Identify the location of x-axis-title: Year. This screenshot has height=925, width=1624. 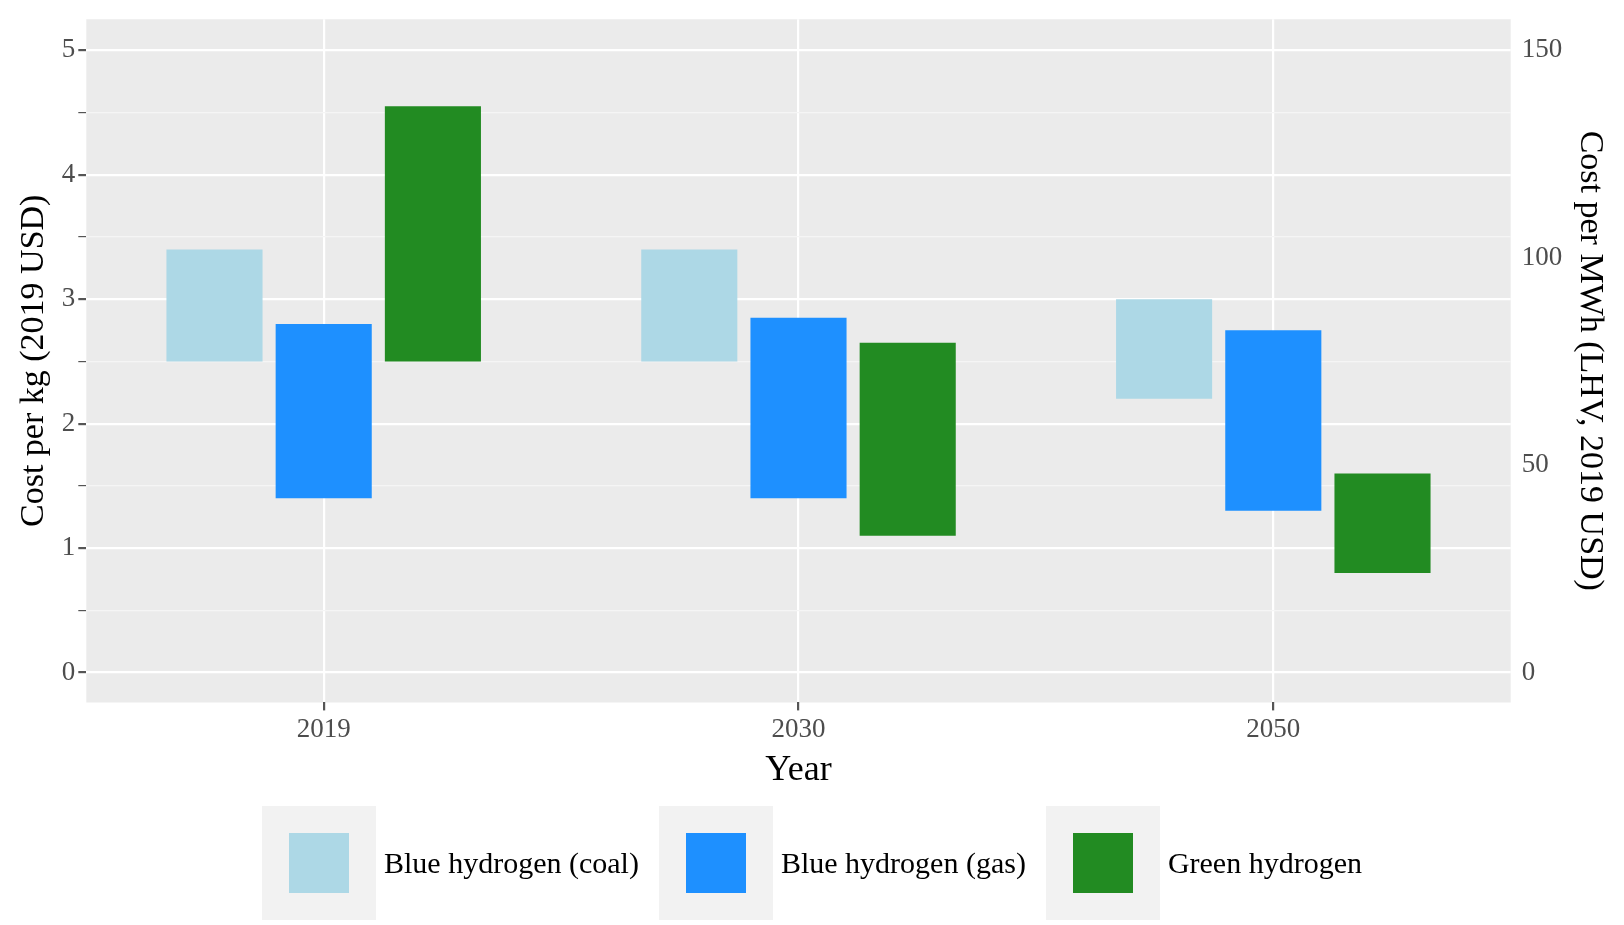
(798, 767).